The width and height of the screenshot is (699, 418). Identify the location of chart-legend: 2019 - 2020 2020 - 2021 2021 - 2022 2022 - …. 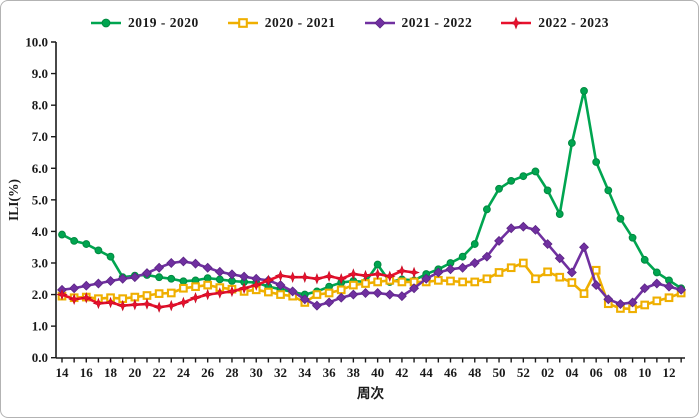
(349, 23).